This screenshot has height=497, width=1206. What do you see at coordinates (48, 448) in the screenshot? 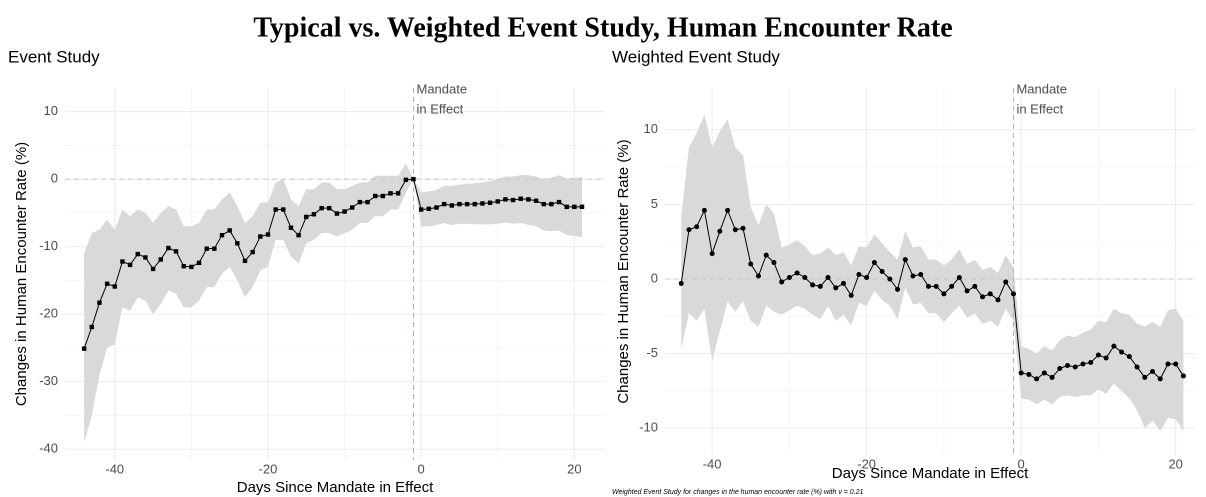
I see `y-tick-label: -40` at bounding box center [48, 448].